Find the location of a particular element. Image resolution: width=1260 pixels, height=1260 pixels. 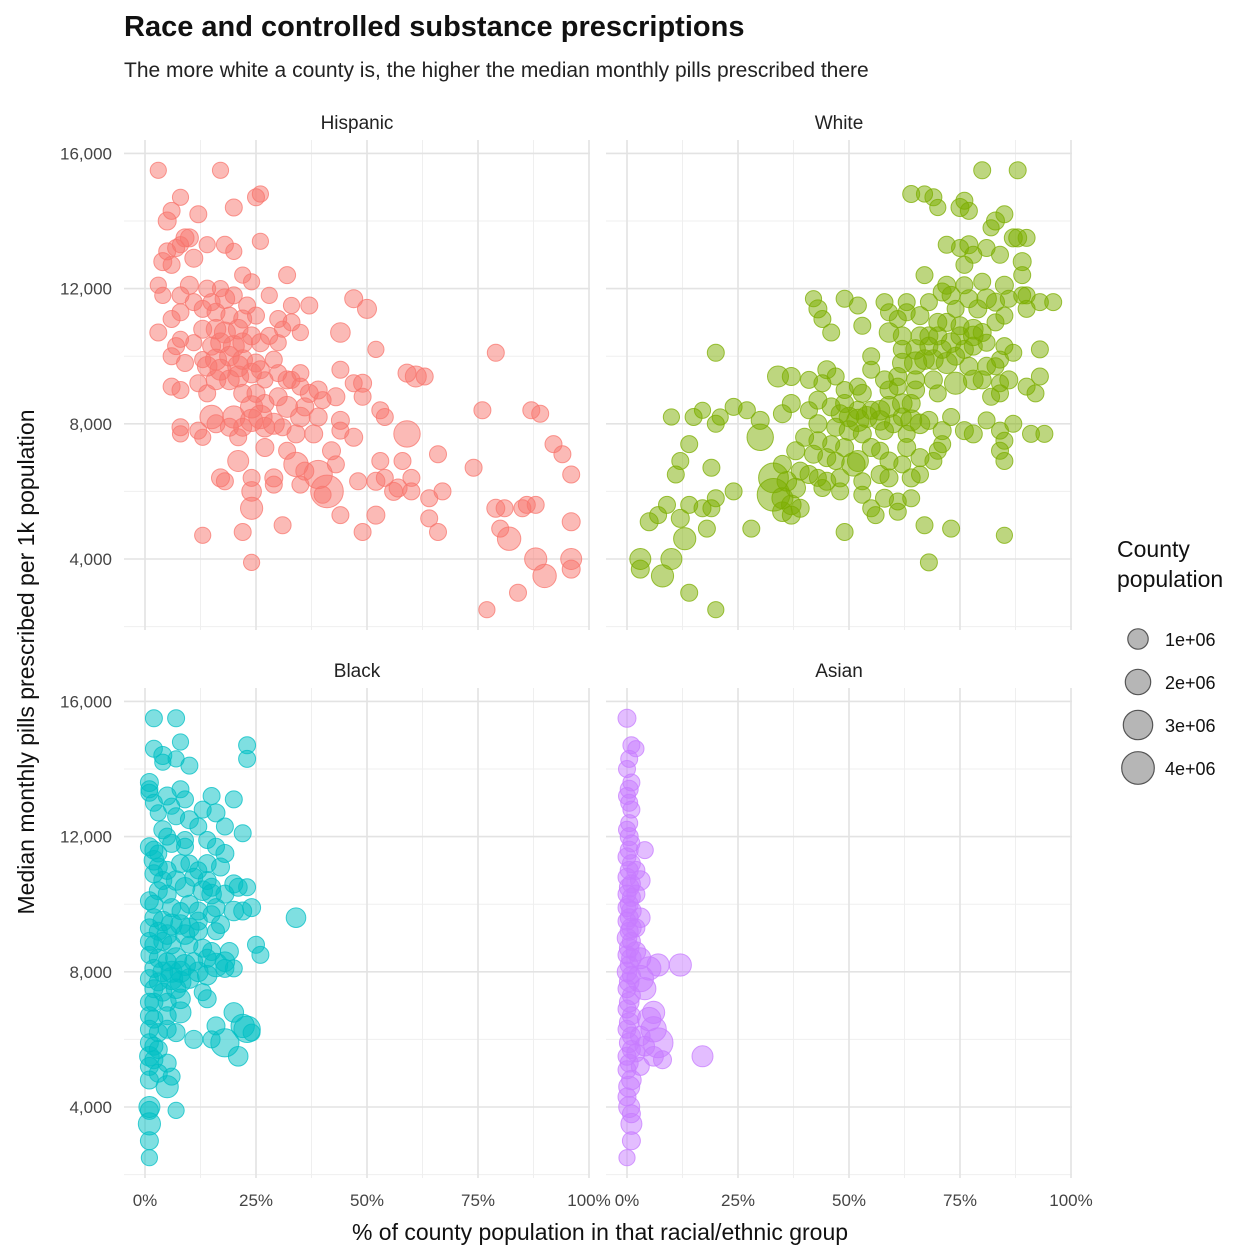

facet-label-black: Black is located at coordinates (357, 671).